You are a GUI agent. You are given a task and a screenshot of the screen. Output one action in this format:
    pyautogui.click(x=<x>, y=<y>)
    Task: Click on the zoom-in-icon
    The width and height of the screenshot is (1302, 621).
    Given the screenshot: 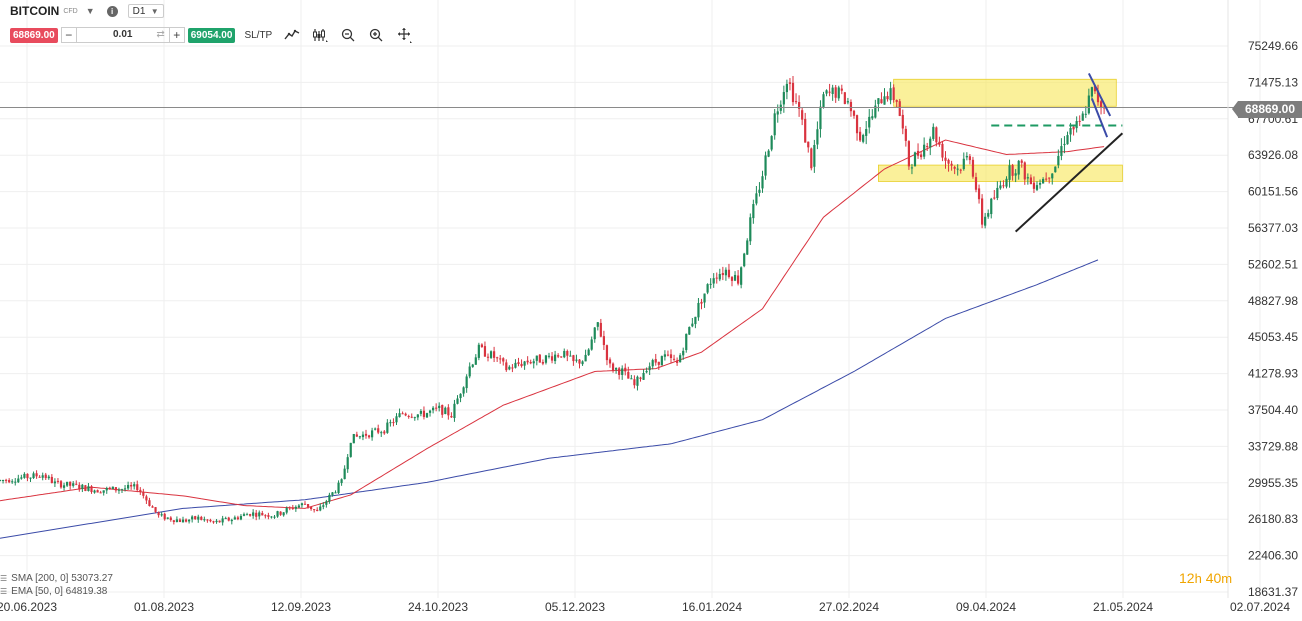 What is the action you would take?
    pyautogui.click(x=376, y=35)
    